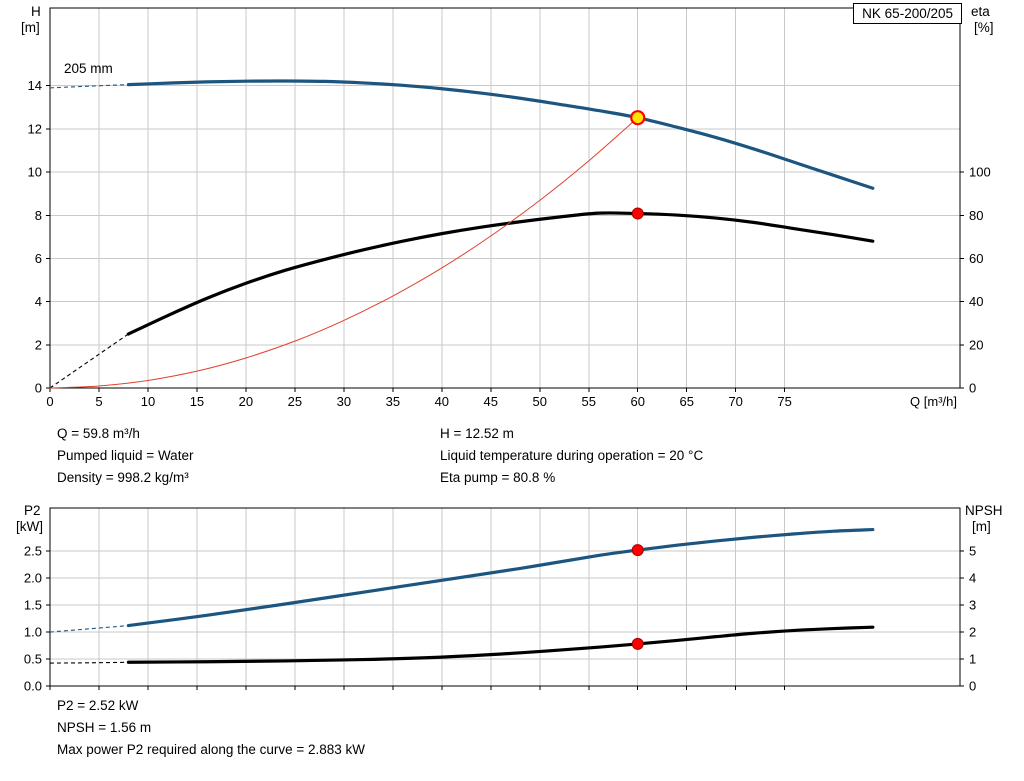 The height and width of the screenshot is (781, 1024). I want to click on svg-text: 8, so click(38, 215).